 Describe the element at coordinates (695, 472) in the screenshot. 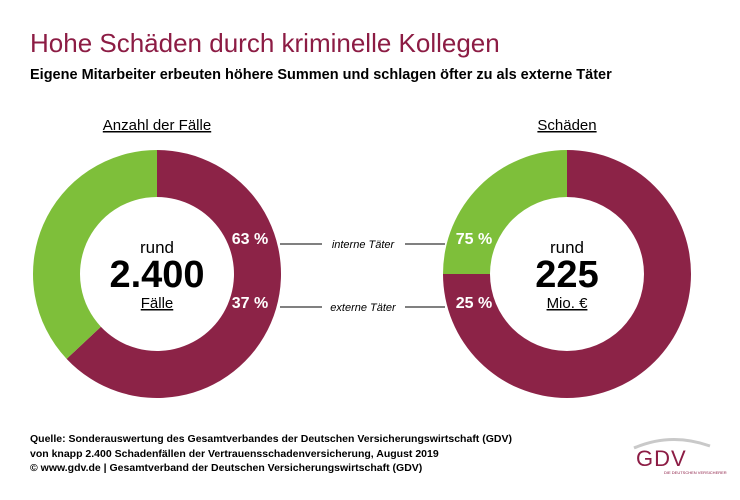

I see `logo-subtext: DIE DEUTSCHEN VERSICHERER` at that location.